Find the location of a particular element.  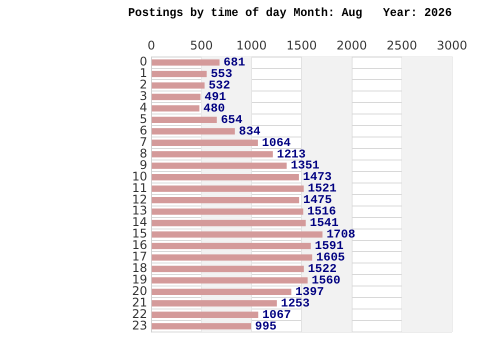

chart-title: Postings by time of day Month: Aug Year: 2026 is located at coordinates (290, 13).